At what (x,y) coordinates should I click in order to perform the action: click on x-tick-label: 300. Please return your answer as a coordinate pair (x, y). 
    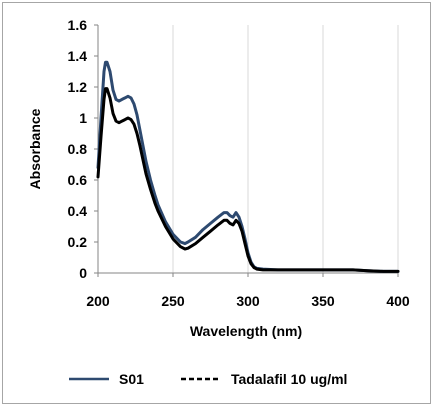
    Looking at the image, I should click on (248, 301).